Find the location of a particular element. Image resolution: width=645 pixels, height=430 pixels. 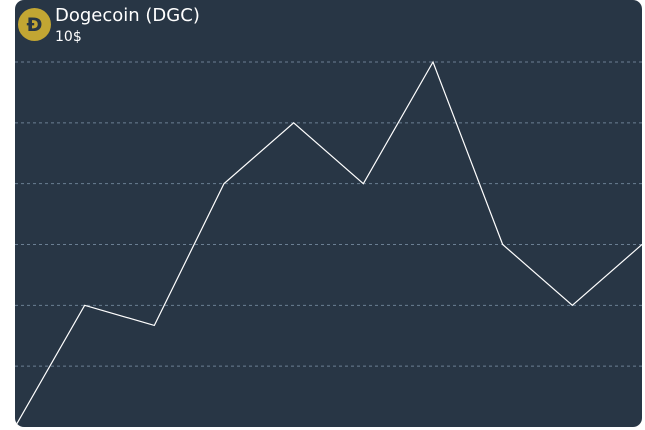

coin-titles: Dogecoin (DGC) 10$ is located at coordinates (127, 25).